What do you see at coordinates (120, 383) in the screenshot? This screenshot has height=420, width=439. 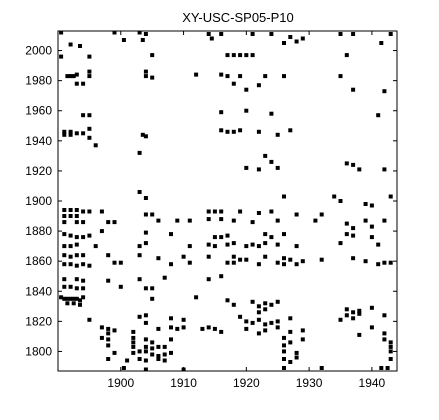 I see `x-tick-label-0: 1900` at bounding box center [120, 383].